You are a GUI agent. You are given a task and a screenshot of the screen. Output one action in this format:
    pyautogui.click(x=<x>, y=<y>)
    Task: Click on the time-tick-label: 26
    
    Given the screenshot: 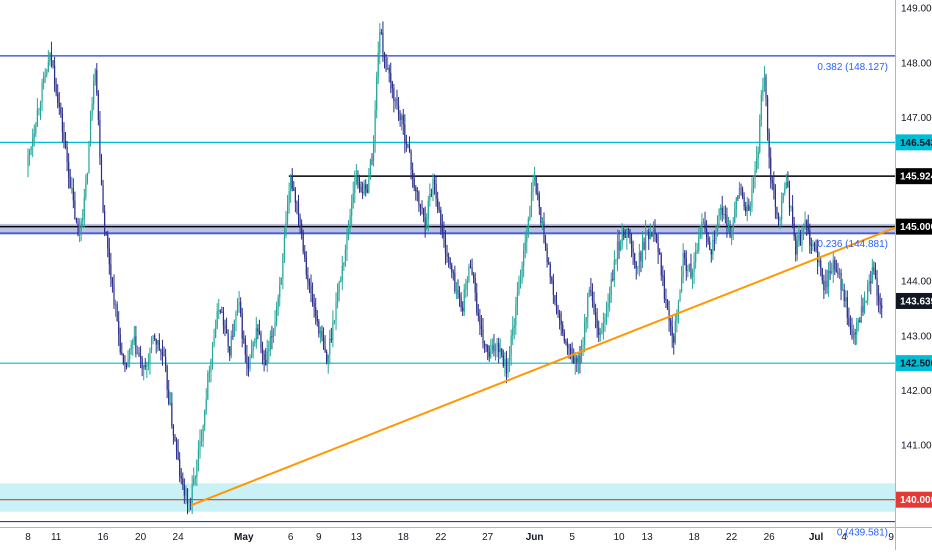 What is the action you would take?
    pyautogui.click(x=770, y=537)
    